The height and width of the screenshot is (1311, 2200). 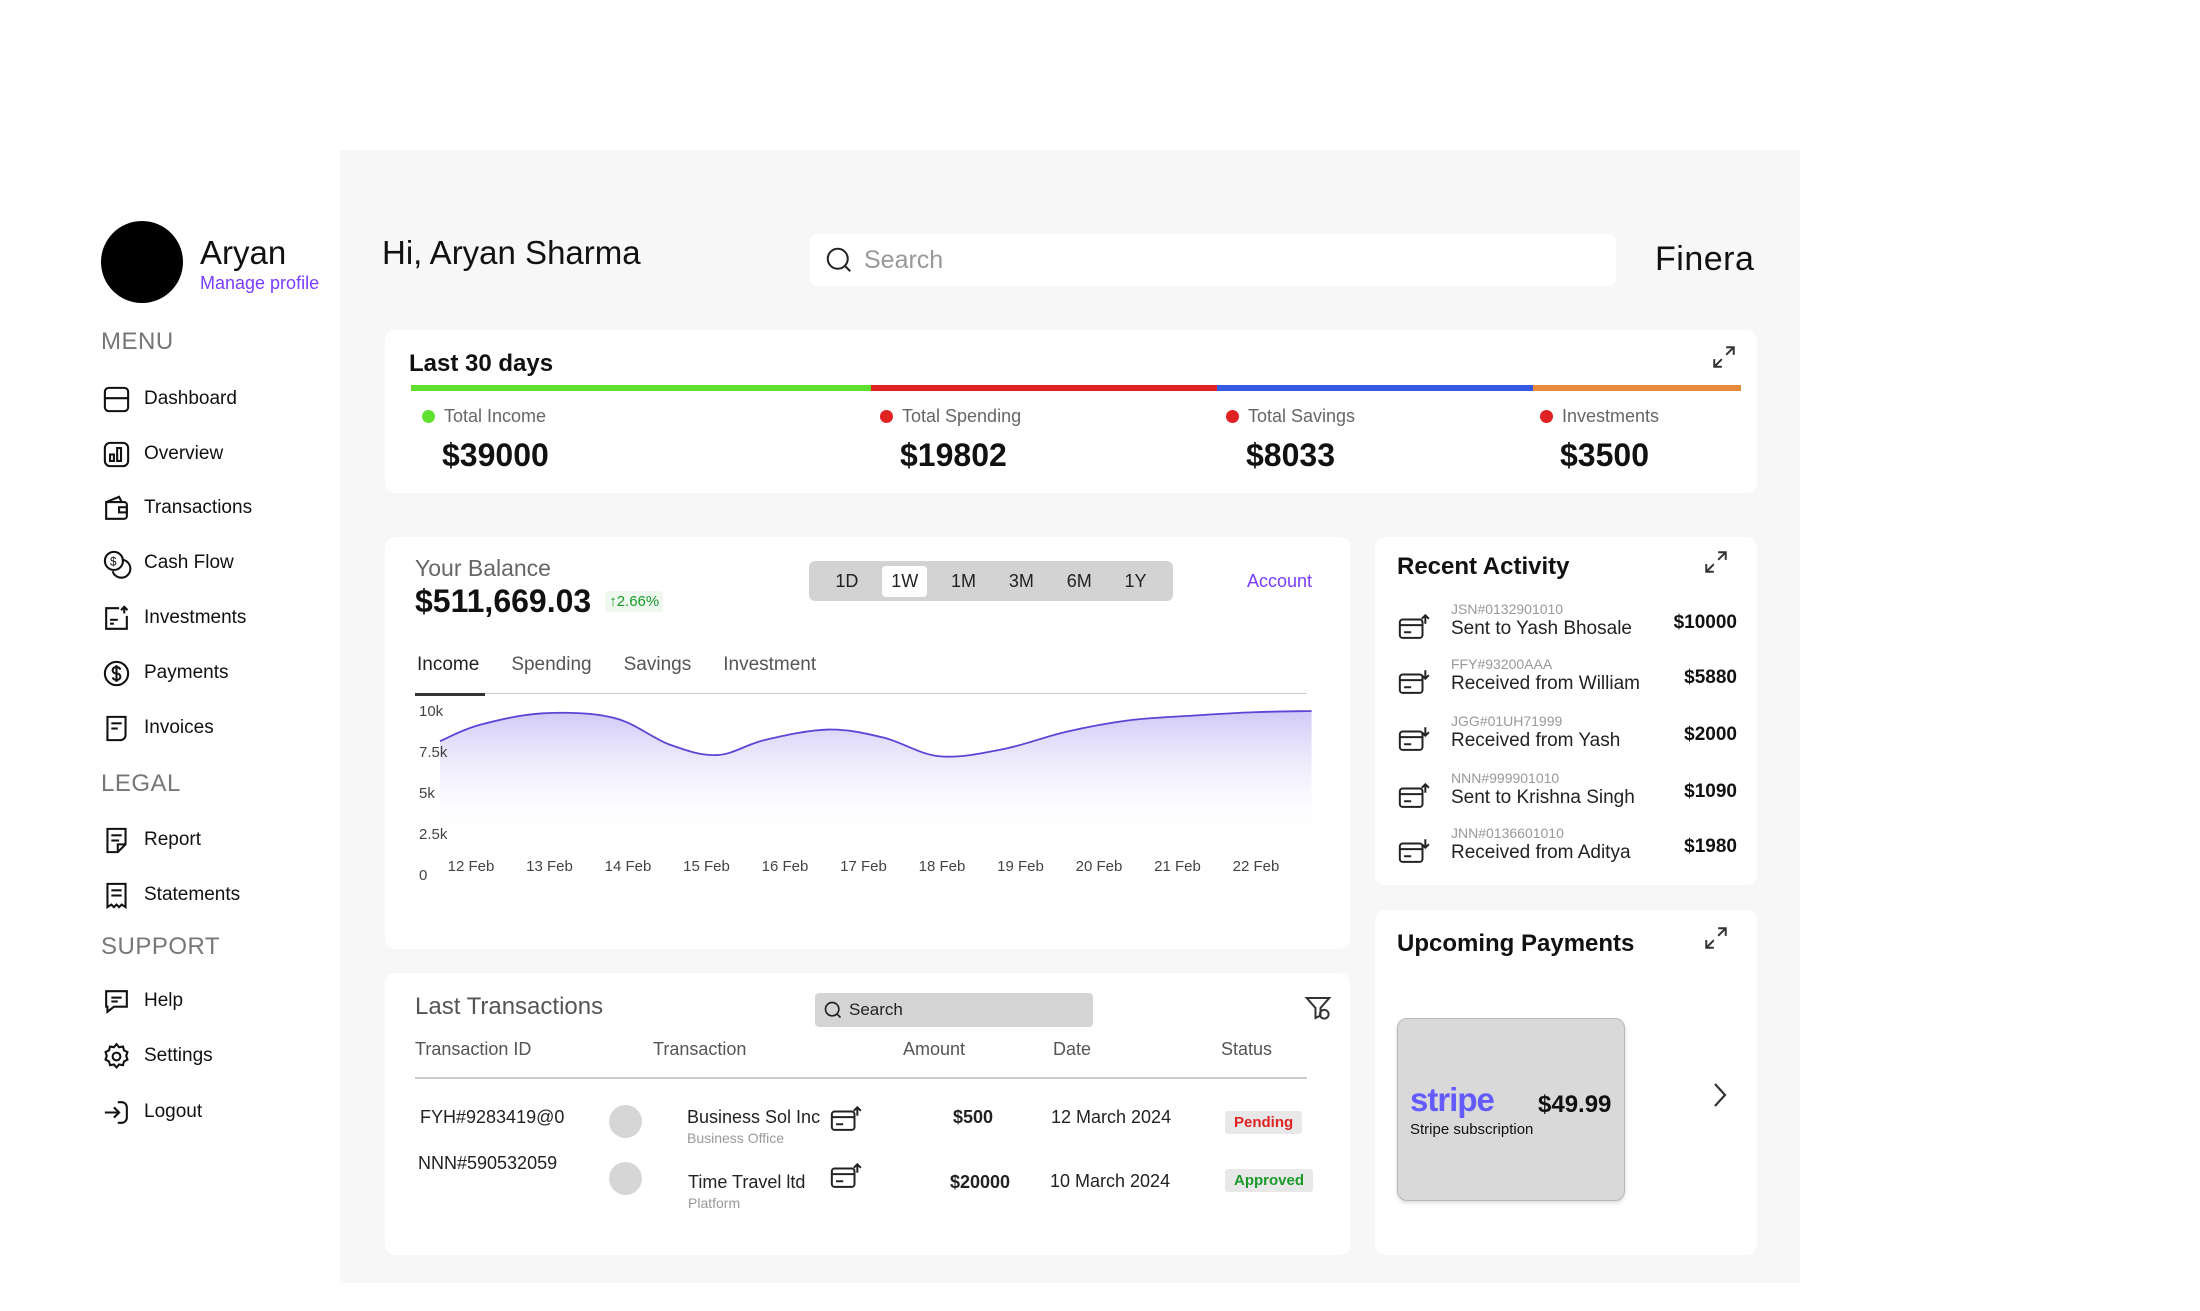 What do you see at coordinates (450, 675) in the screenshot?
I see `tab-income: Income` at bounding box center [450, 675].